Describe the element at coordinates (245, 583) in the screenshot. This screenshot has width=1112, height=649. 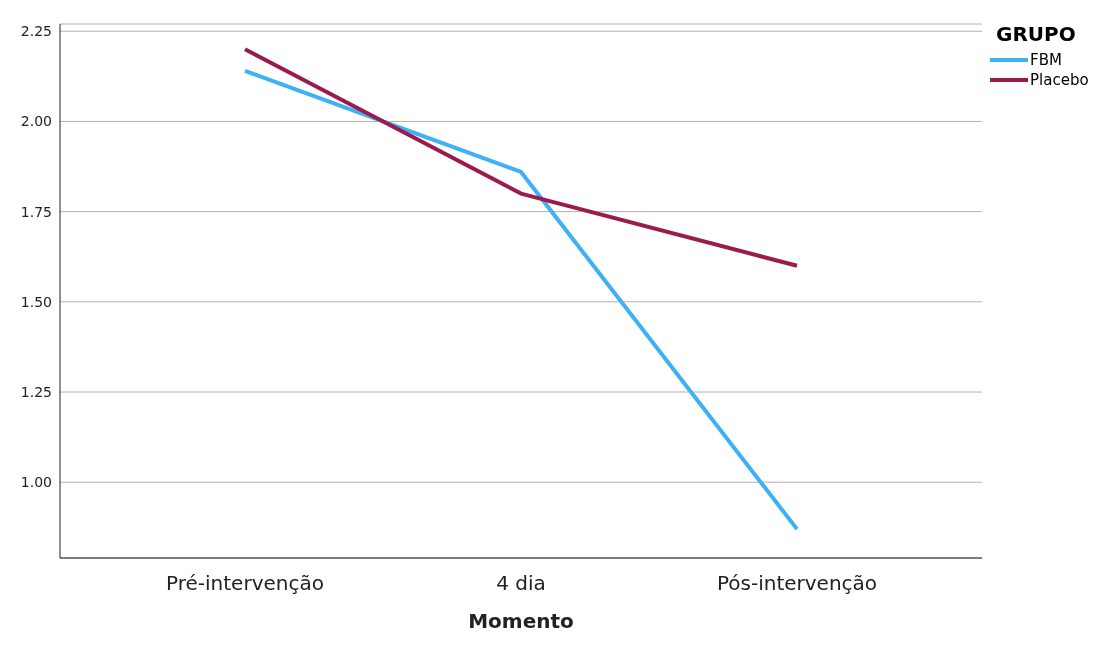
I see `x-tick-label: Pré-intervenção` at that location.